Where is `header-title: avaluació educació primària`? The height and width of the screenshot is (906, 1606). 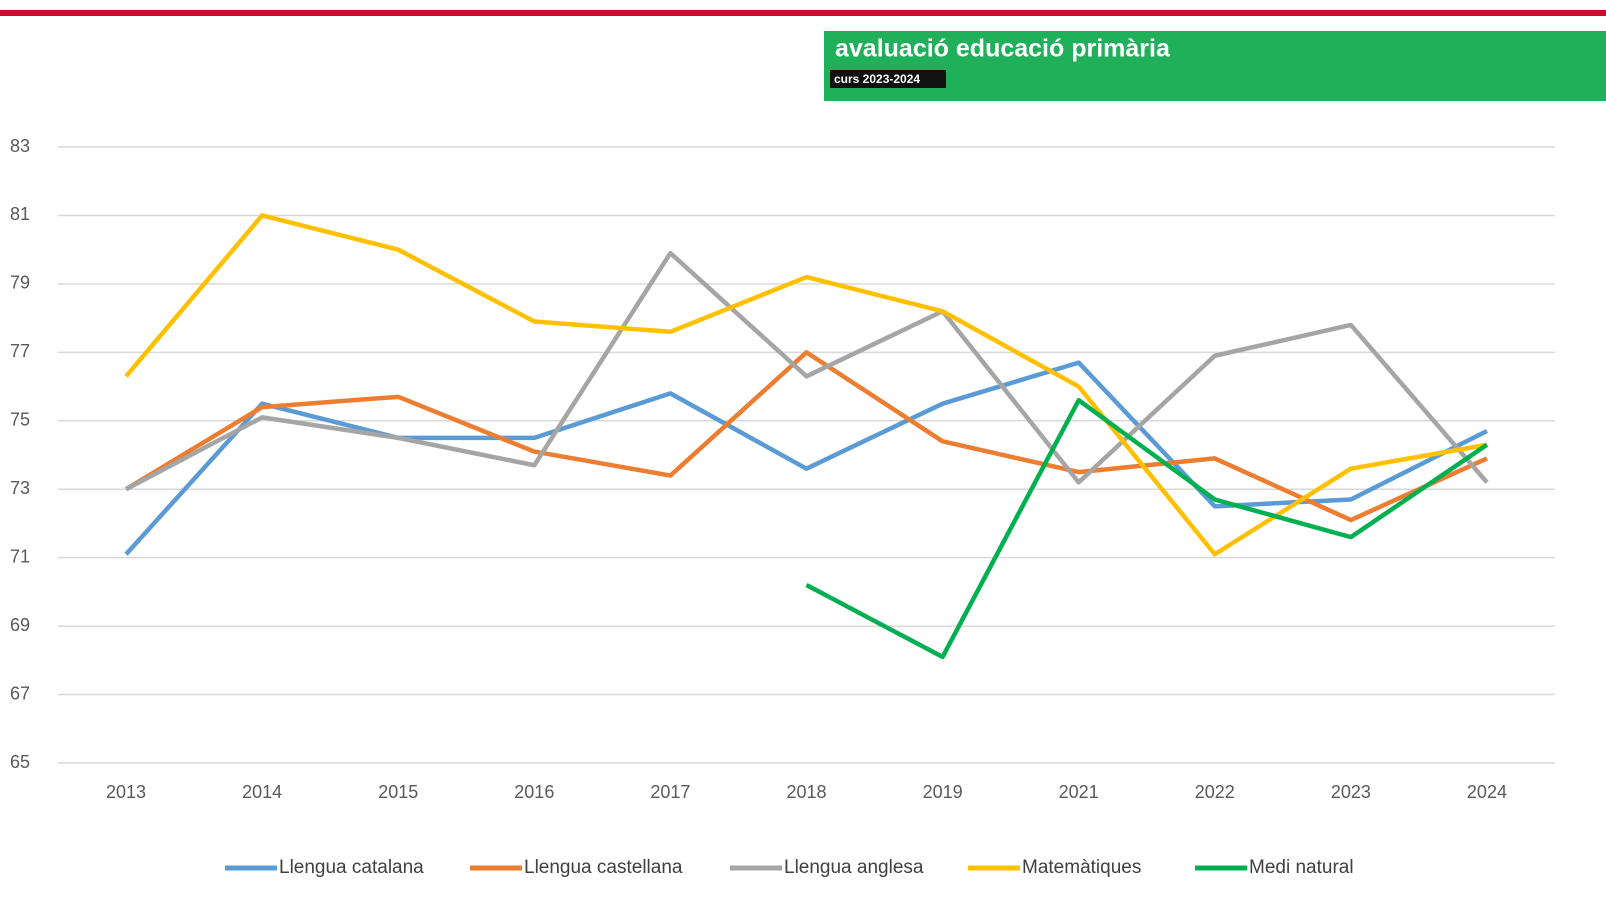 header-title: avaluació educació primària is located at coordinates (1003, 49).